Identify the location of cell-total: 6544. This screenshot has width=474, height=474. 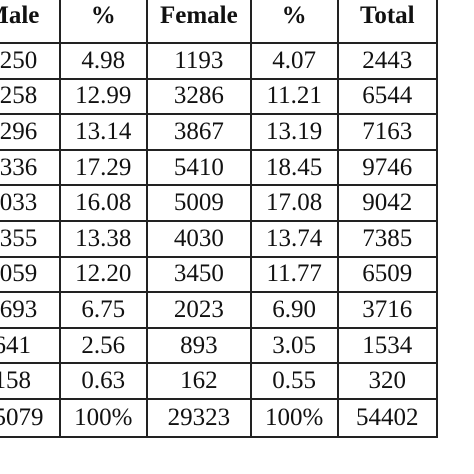
(387, 96).